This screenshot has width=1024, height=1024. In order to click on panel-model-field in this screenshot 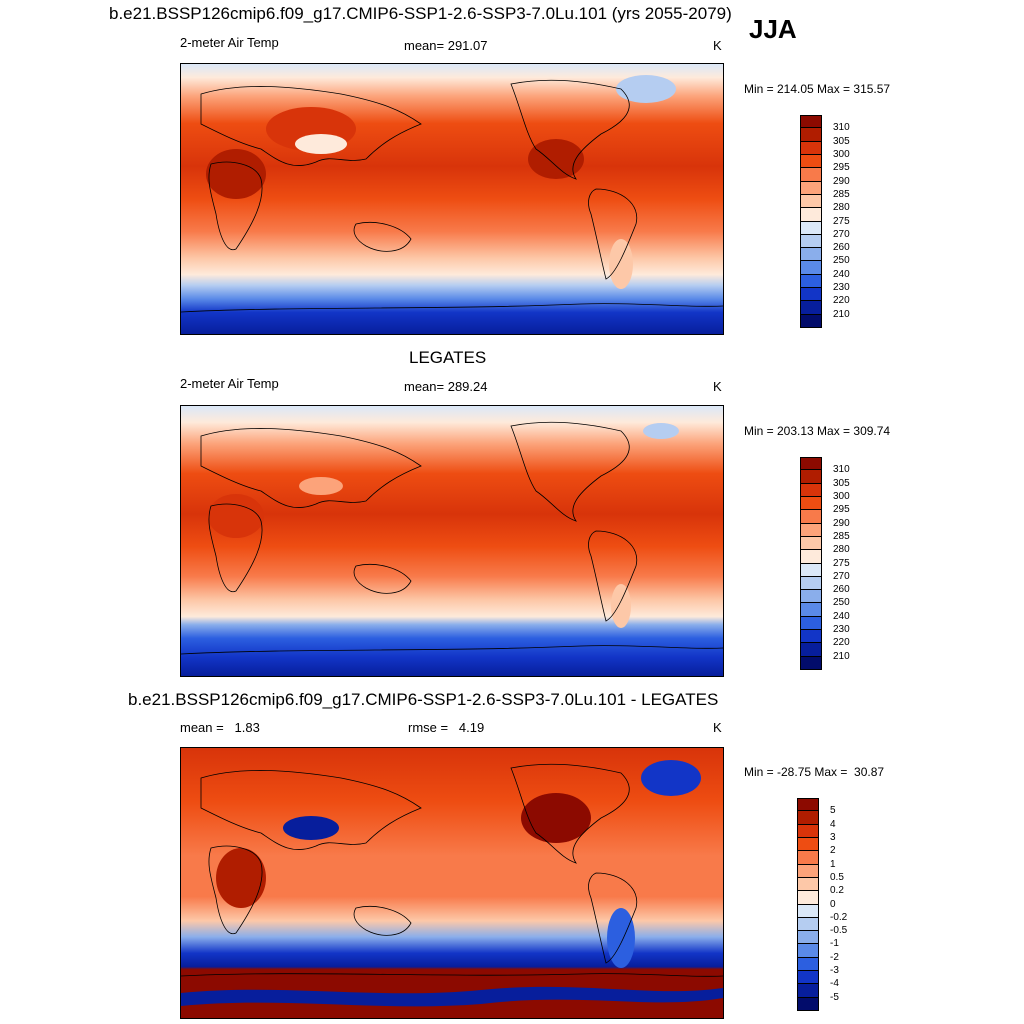, I will do `click(452, 199)`.